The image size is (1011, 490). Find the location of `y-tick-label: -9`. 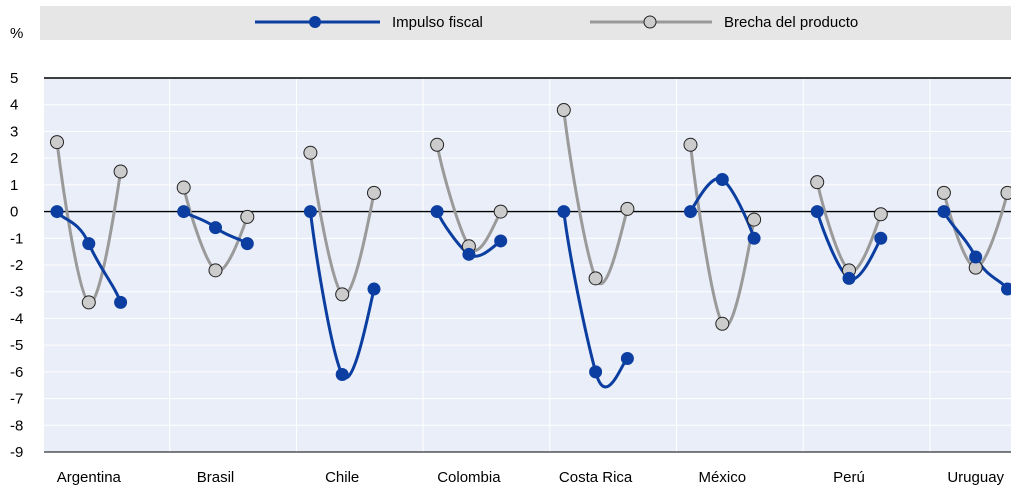

y-tick-label: -9 is located at coordinates (16, 452).